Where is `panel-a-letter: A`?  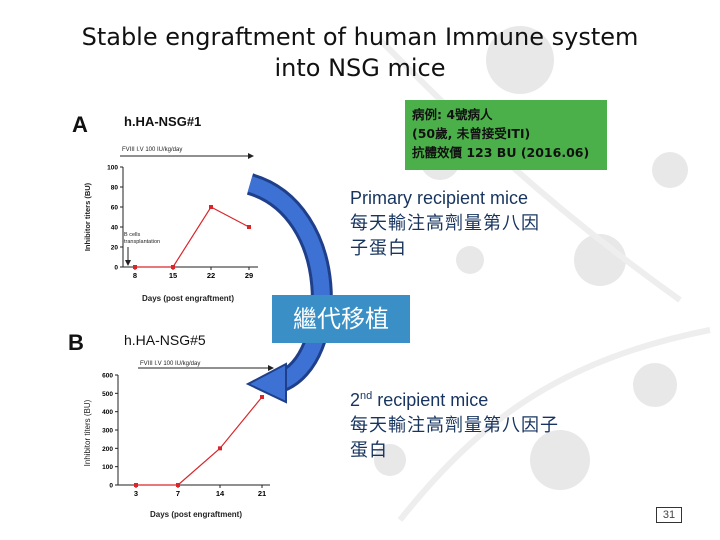 panel-a-letter: A is located at coordinates (80, 124).